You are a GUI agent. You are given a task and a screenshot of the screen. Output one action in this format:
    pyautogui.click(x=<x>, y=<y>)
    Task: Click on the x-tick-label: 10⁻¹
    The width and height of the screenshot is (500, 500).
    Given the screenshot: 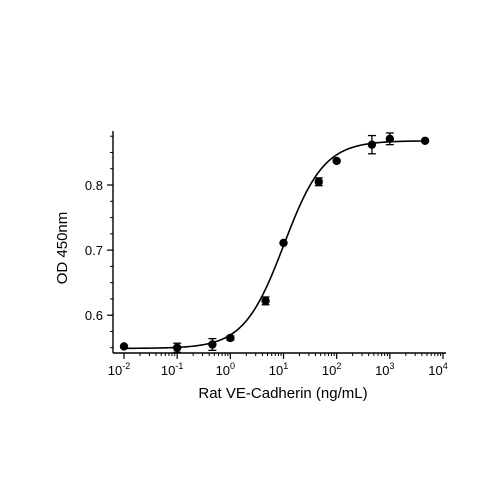 What is the action you would take?
    pyautogui.click(x=172, y=369)
    